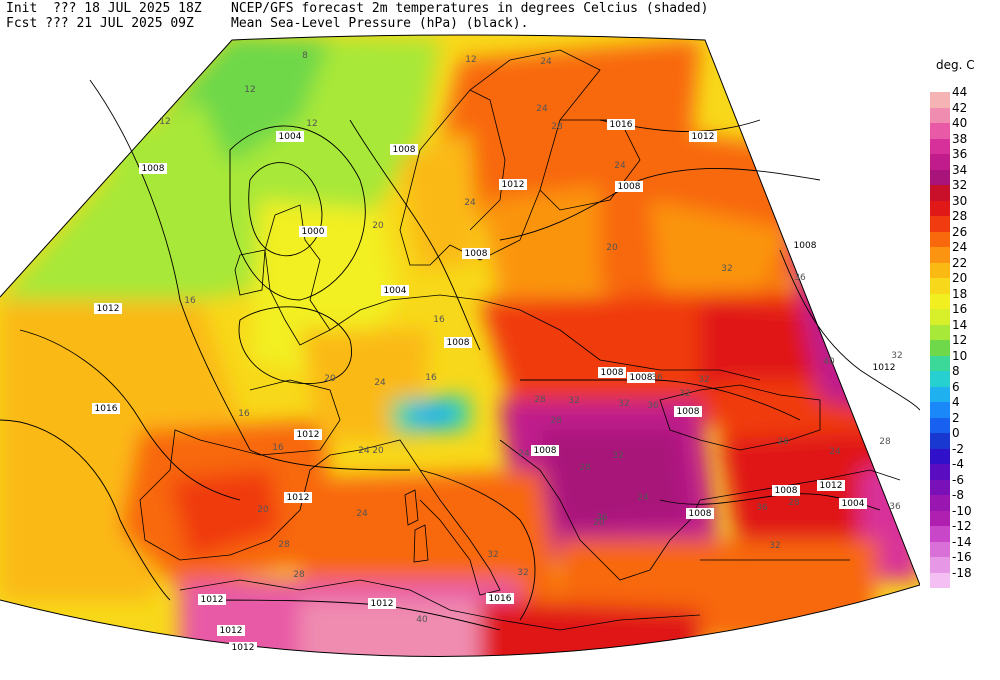  What do you see at coordinates (100, 23) in the screenshot?
I see `forecast-time: Fcst ??? 21 JUL 2025 09Z` at bounding box center [100, 23].